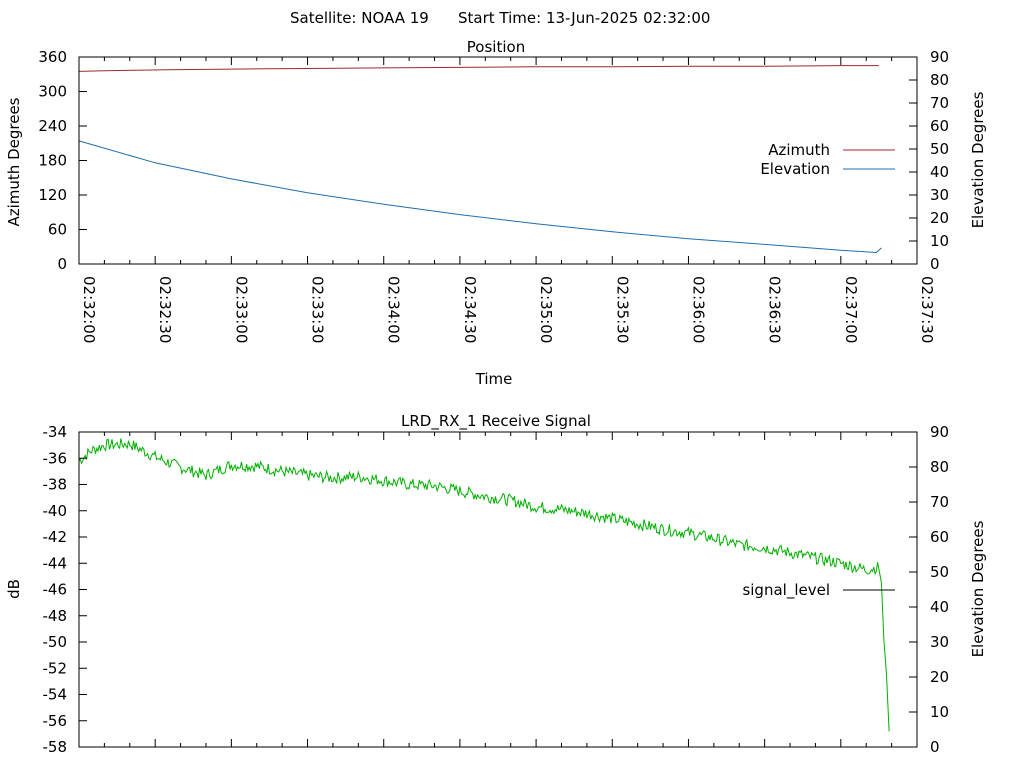 The image size is (1024, 768). What do you see at coordinates (165, 309) in the screenshot?
I see `x-tick-label: 02:32:30` at bounding box center [165, 309].